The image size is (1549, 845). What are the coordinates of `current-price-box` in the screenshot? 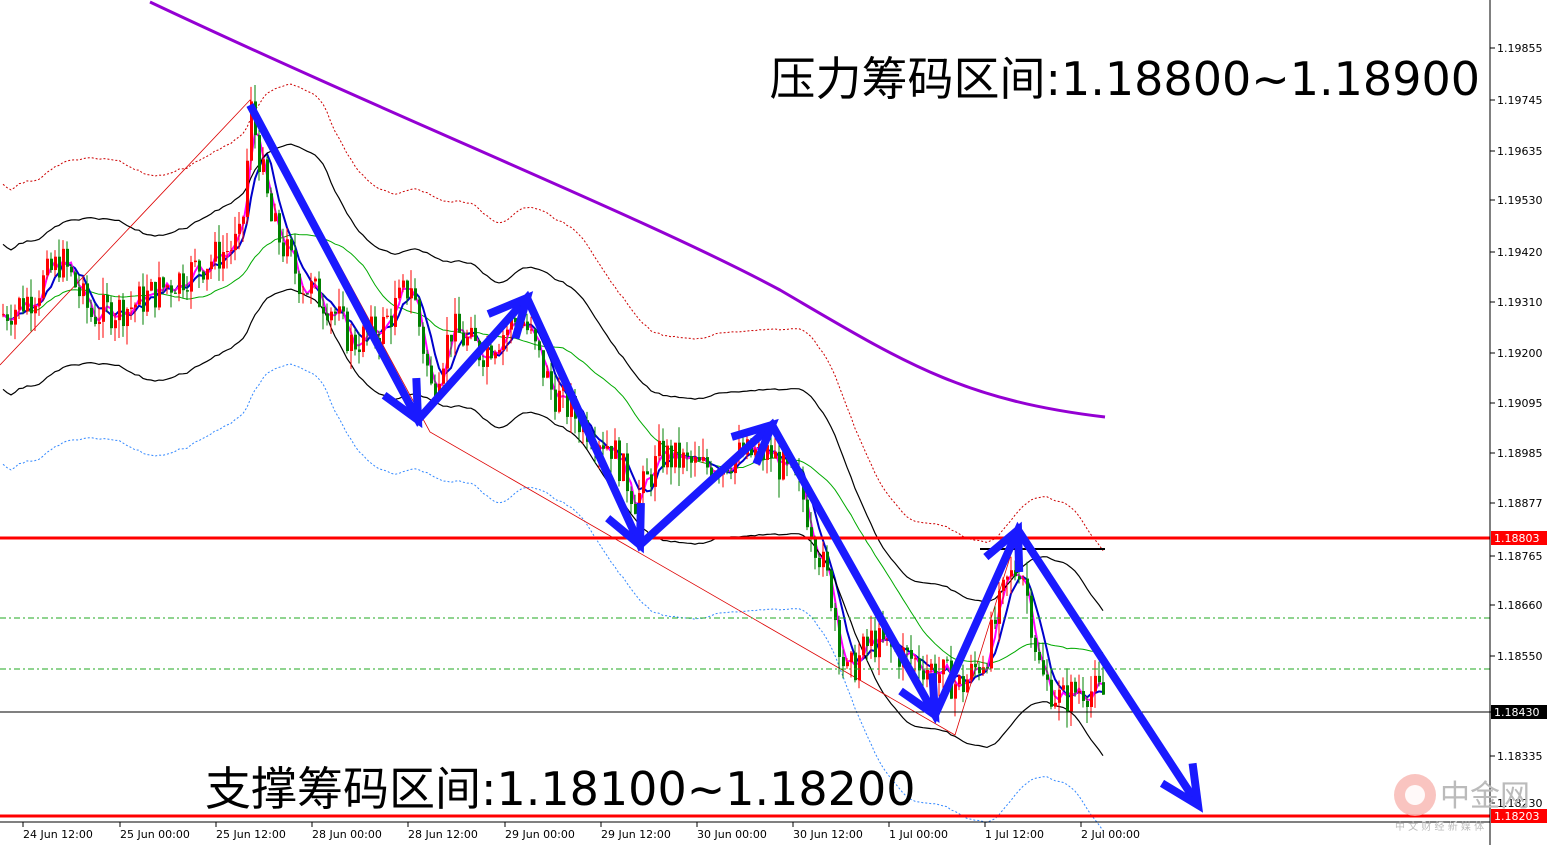 It's located at (1519, 712).